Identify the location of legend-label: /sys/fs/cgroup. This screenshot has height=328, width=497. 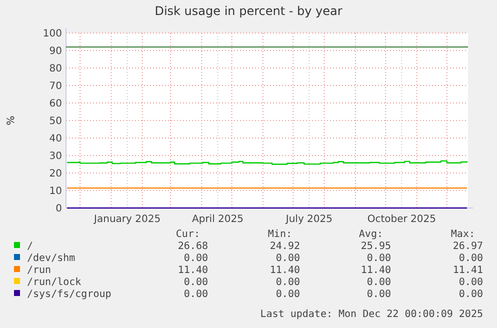
(69, 294).